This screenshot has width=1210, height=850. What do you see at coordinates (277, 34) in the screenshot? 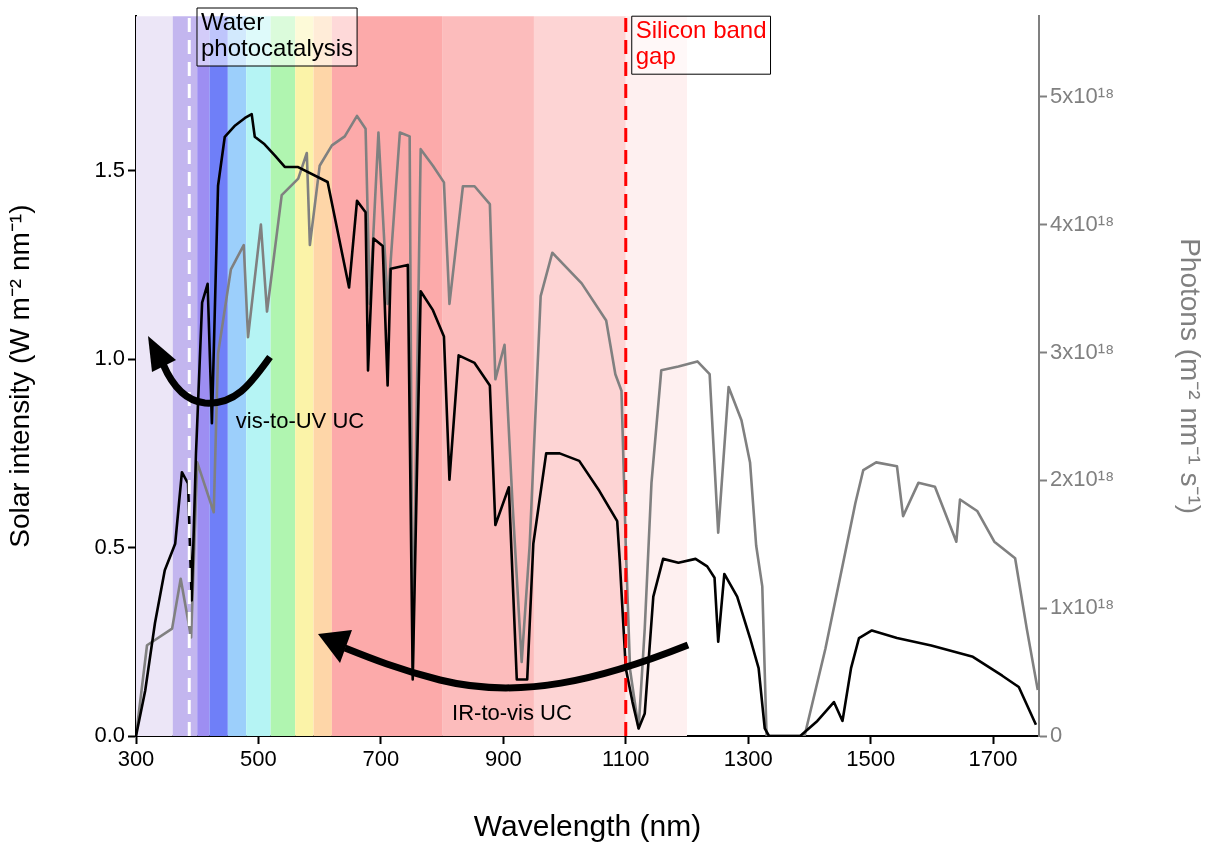
I see `annotation: Water photocatalysis` at bounding box center [277, 34].